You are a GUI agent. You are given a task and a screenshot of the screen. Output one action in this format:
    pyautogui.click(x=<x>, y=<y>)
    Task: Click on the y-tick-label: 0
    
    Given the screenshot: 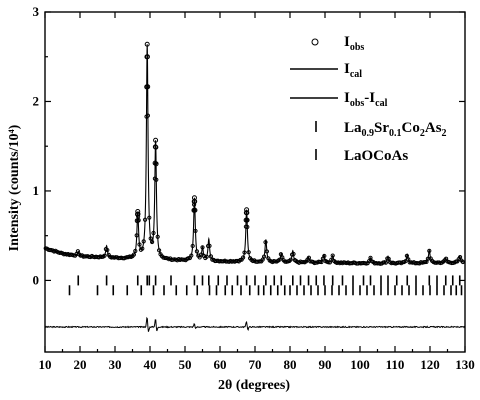 What is the action you would take?
    pyautogui.click(x=36, y=279)
    